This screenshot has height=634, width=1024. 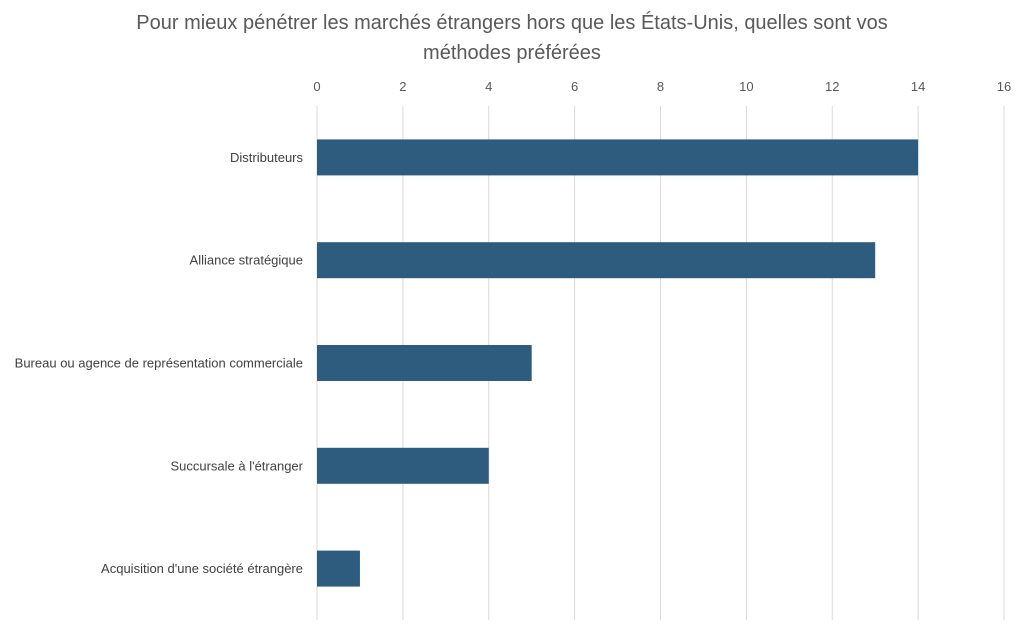 What do you see at coordinates (488, 86) in the screenshot?
I see `x-tick-label: 4` at bounding box center [488, 86].